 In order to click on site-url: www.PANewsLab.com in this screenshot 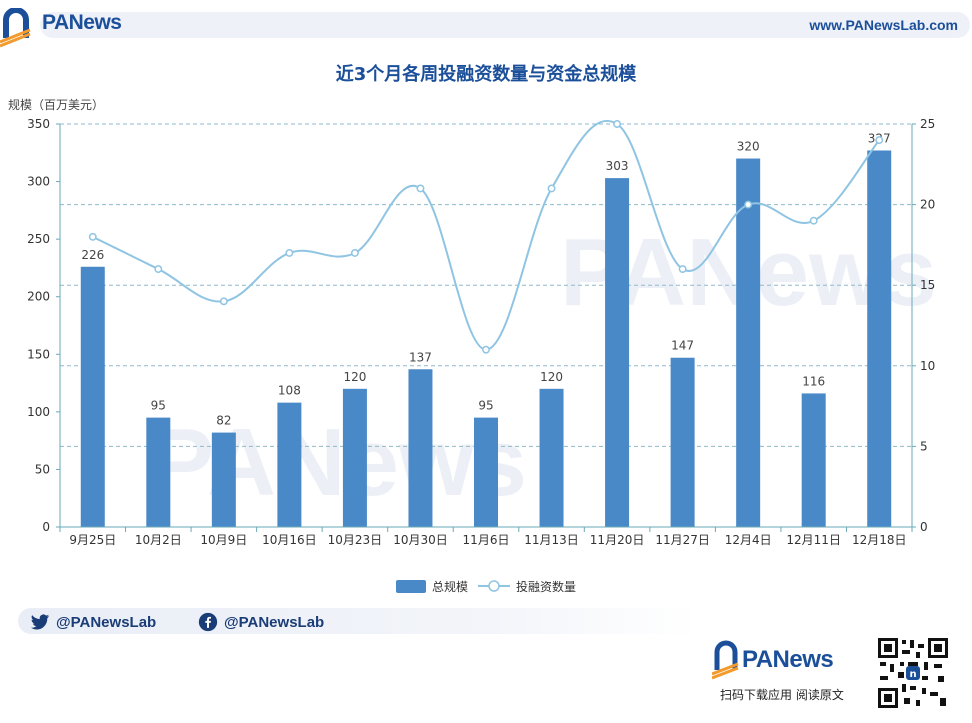, I will do `click(883, 25)`.